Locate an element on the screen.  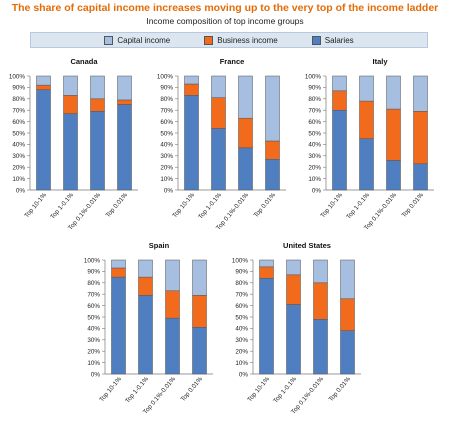
legend-label-capital-income: Capital income is located at coordinates (144, 40).